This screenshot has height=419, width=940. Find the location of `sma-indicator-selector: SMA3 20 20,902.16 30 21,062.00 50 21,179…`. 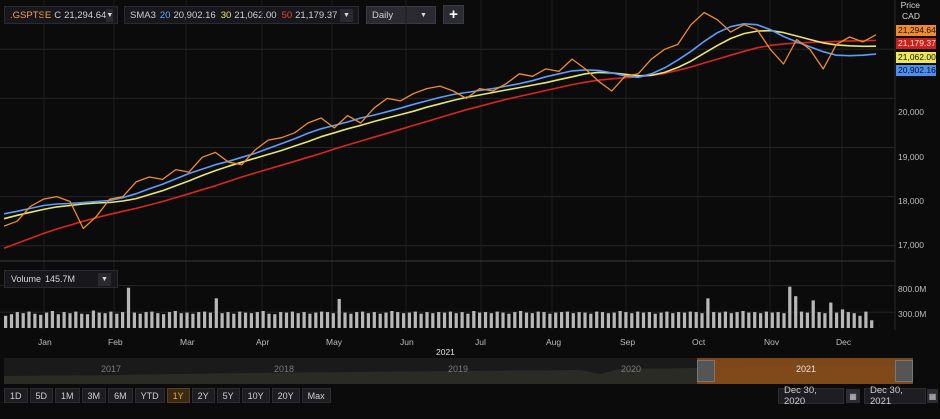

sma-indicator-selector: SMA3 20 20,902.16 30 21,062.00 50 21,179… is located at coordinates (241, 15).